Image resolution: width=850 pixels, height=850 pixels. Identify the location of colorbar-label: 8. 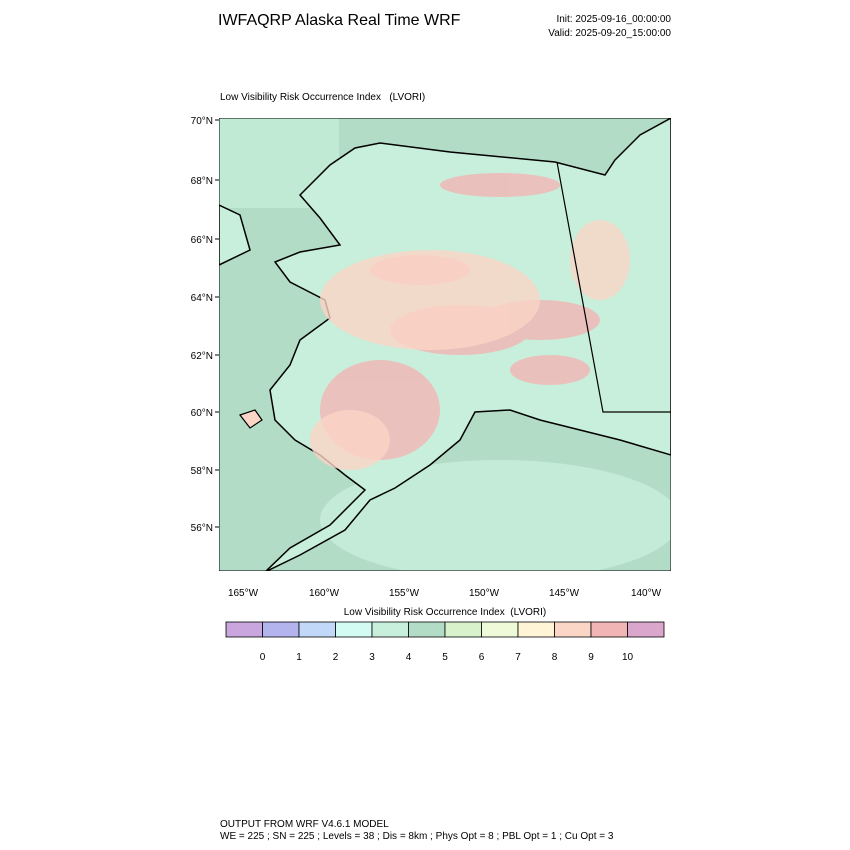
(555, 657).